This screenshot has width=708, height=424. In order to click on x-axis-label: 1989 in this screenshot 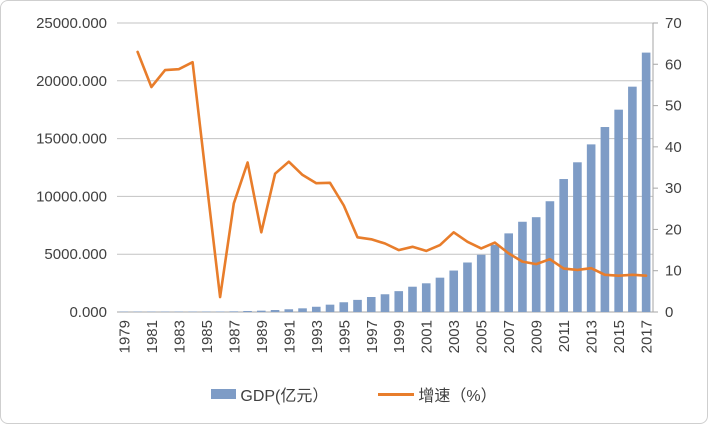, I will do `click(262, 336)`.